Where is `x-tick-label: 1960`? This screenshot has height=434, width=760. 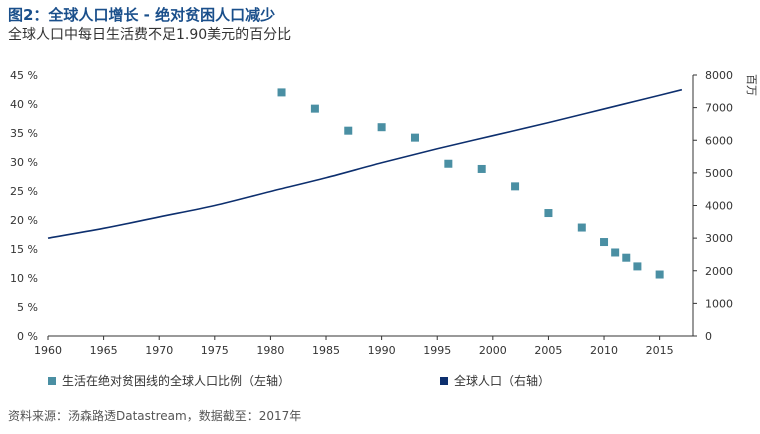
x-tick-label: 1960 is located at coordinates (48, 350).